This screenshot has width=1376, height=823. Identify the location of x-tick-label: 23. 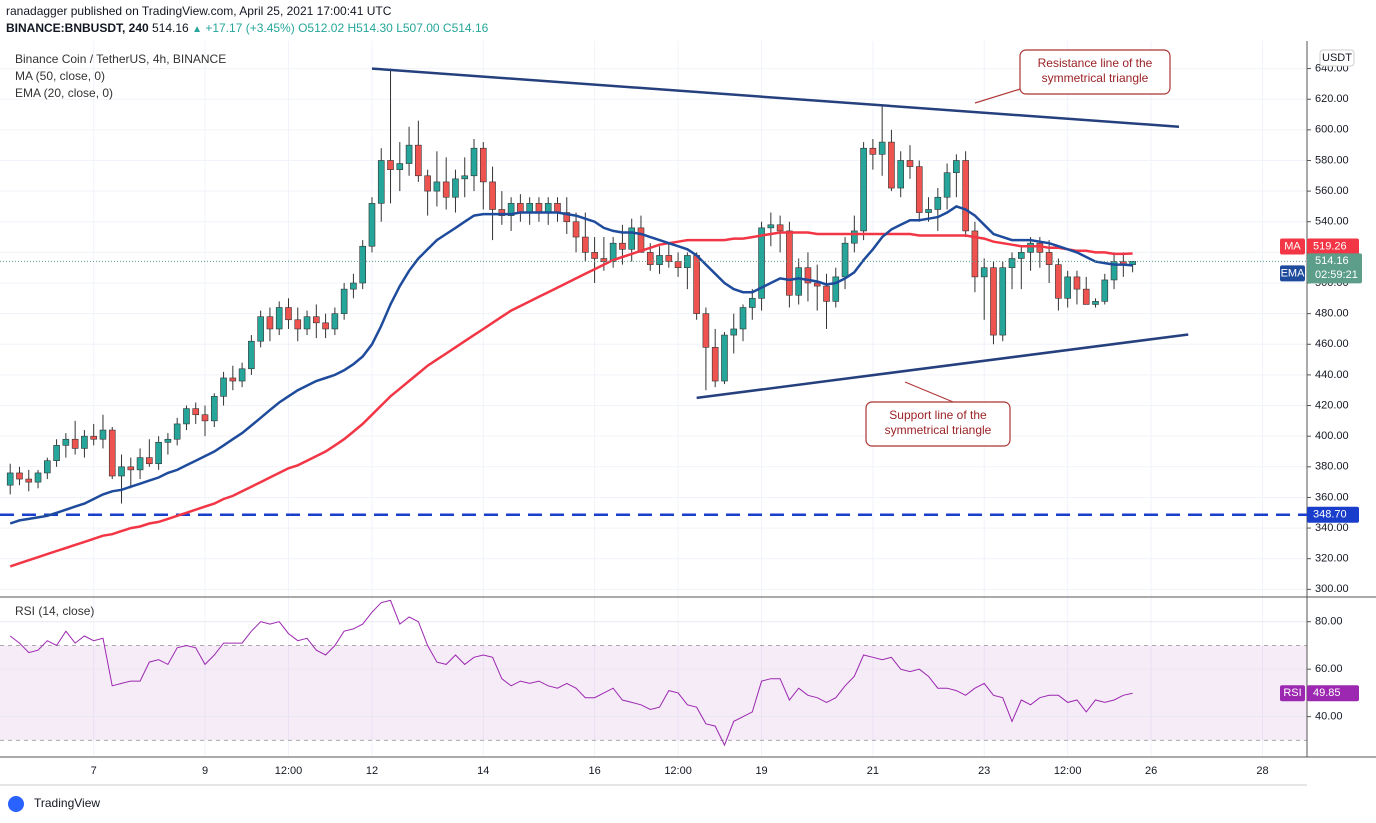
(984, 771).